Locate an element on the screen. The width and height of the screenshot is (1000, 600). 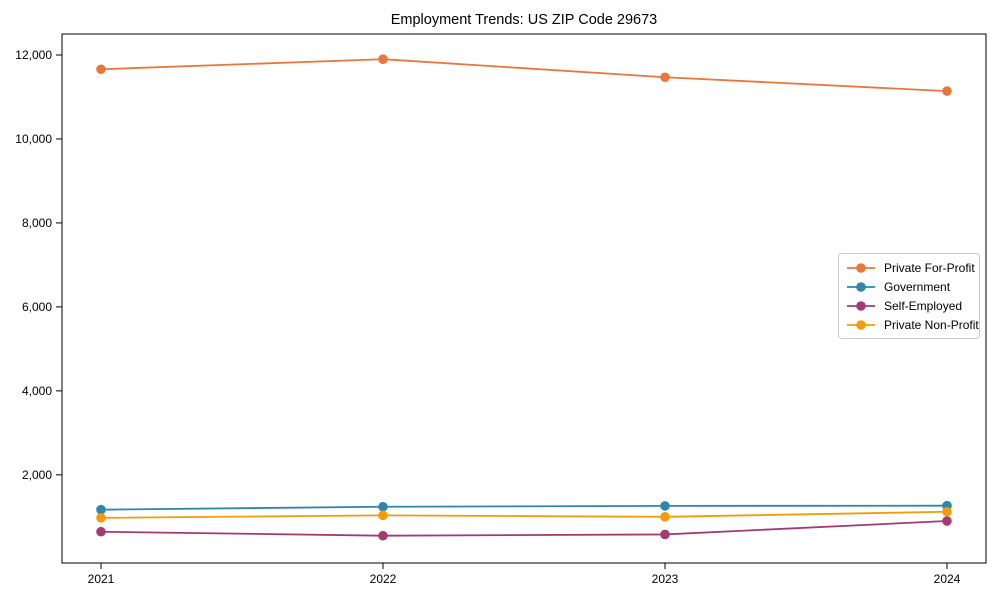
legend-marker-private-for-profit is located at coordinates (861, 267).